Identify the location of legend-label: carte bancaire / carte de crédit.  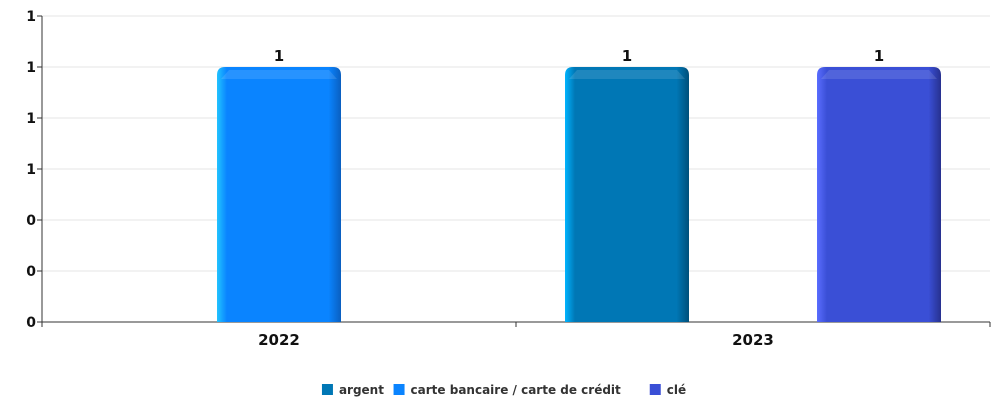
(516, 390).